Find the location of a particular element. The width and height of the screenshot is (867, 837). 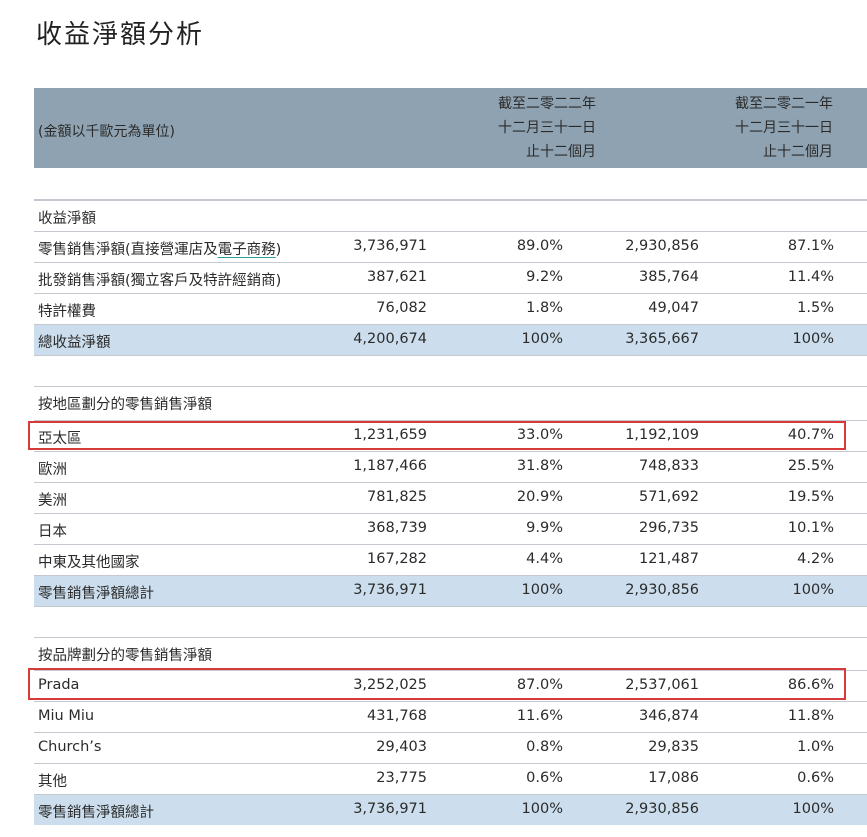

highlight-box-asia-pacific is located at coordinates (437, 435).